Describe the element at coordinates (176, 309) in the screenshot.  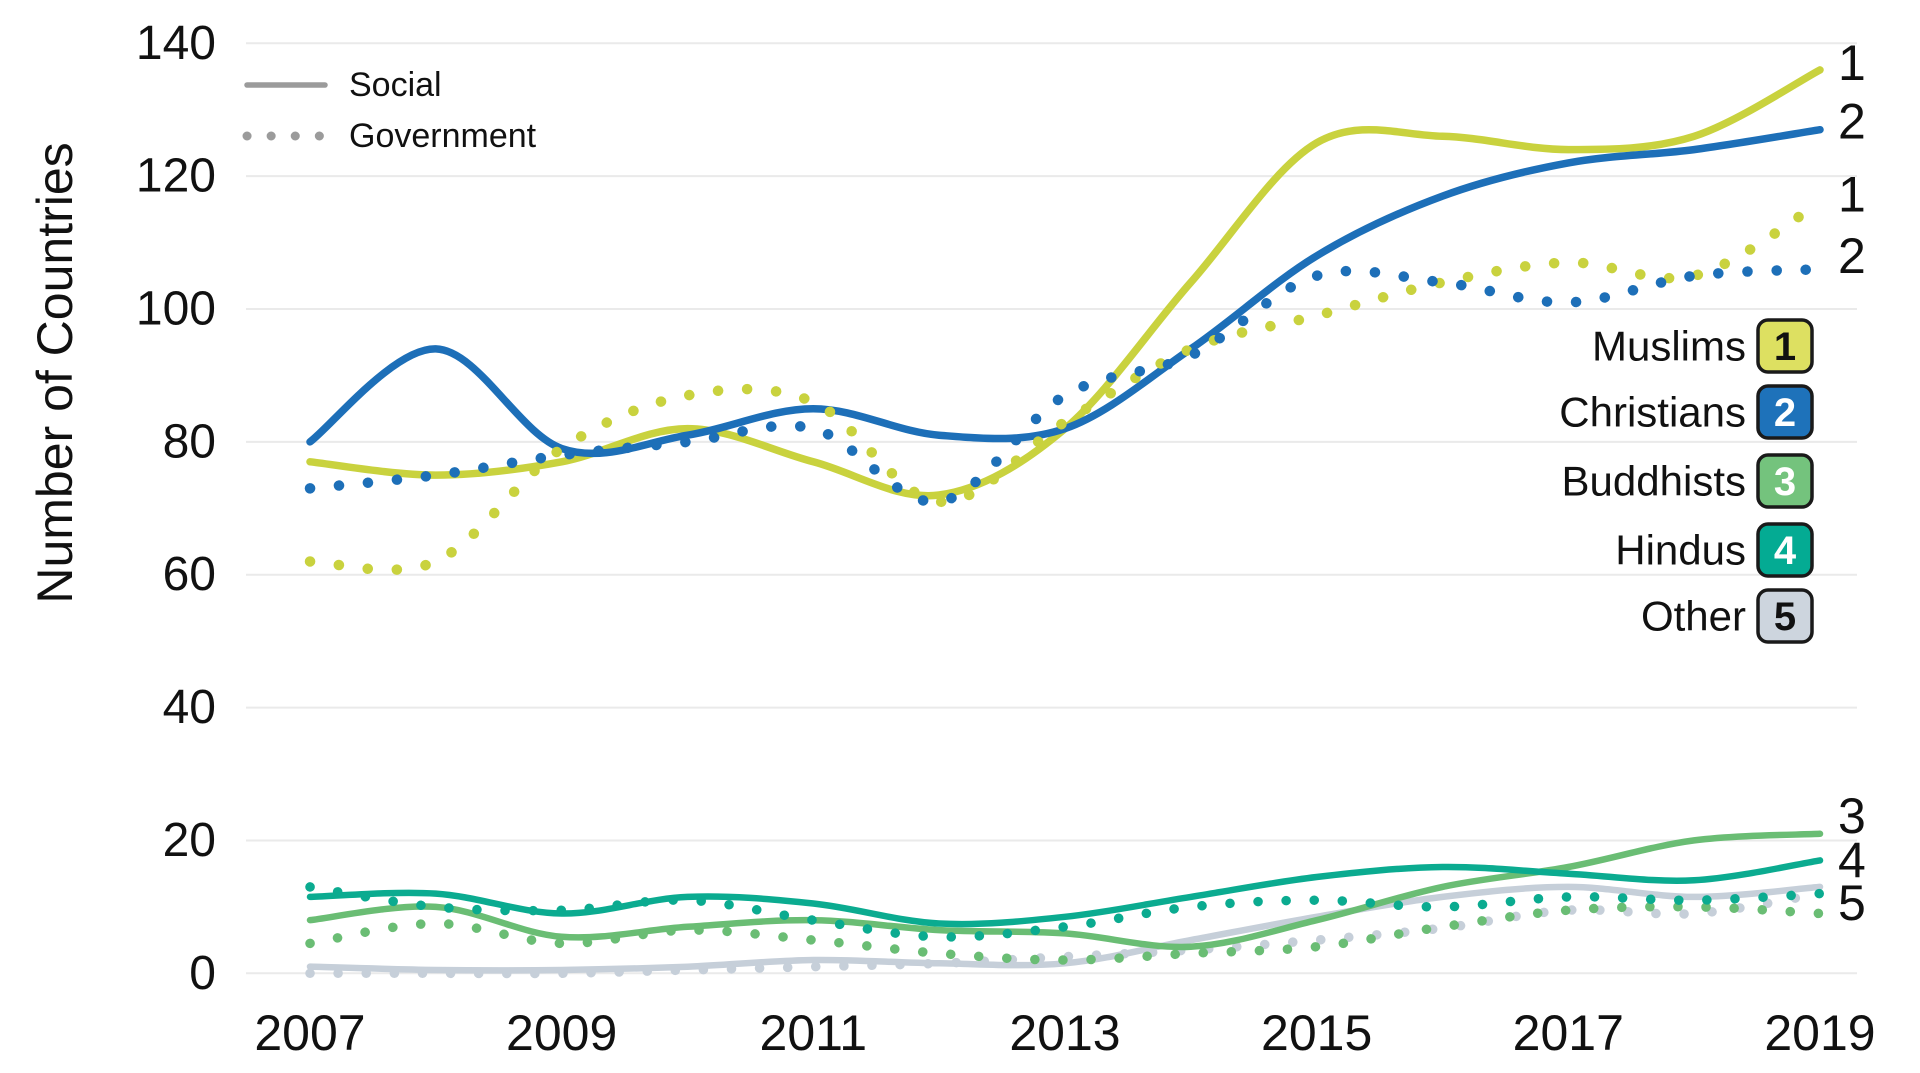
I see `y-tick-label: 100` at that location.